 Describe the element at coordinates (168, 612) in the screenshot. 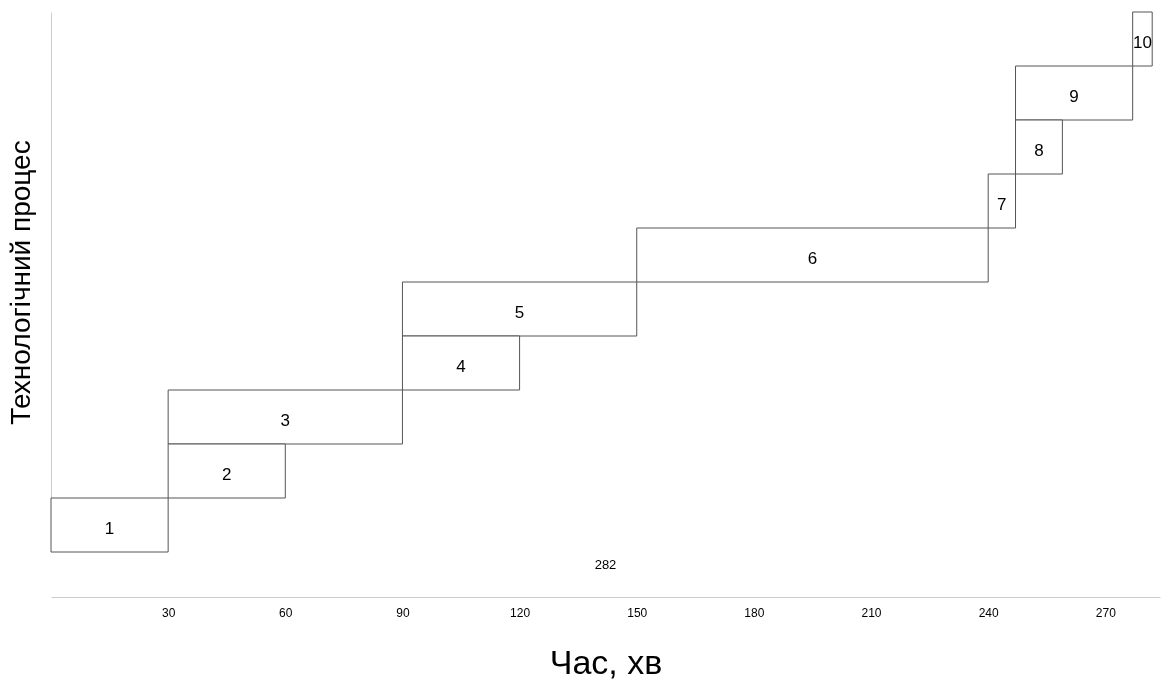

I see `x-tick-label: 30` at that location.